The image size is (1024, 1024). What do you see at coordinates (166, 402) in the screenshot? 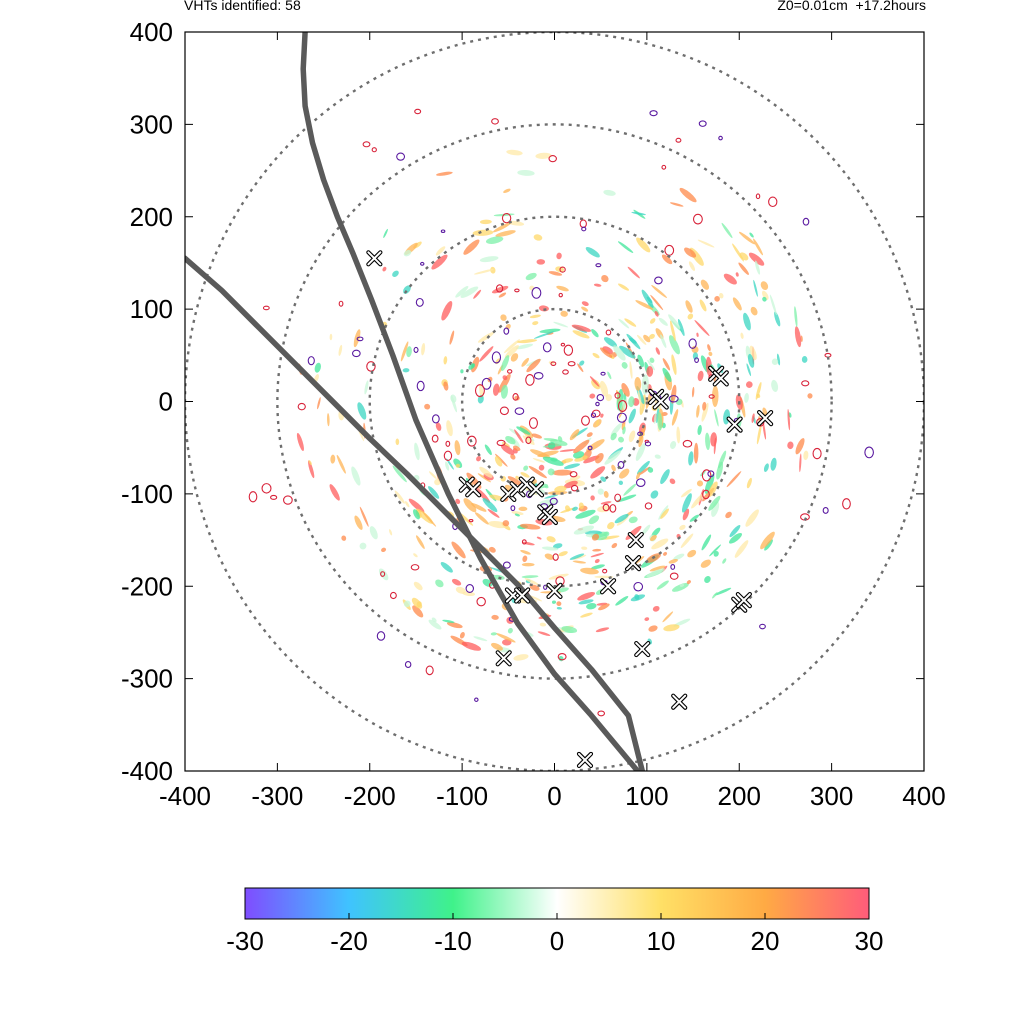
I see `y-tick-label: 0` at bounding box center [166, 402].